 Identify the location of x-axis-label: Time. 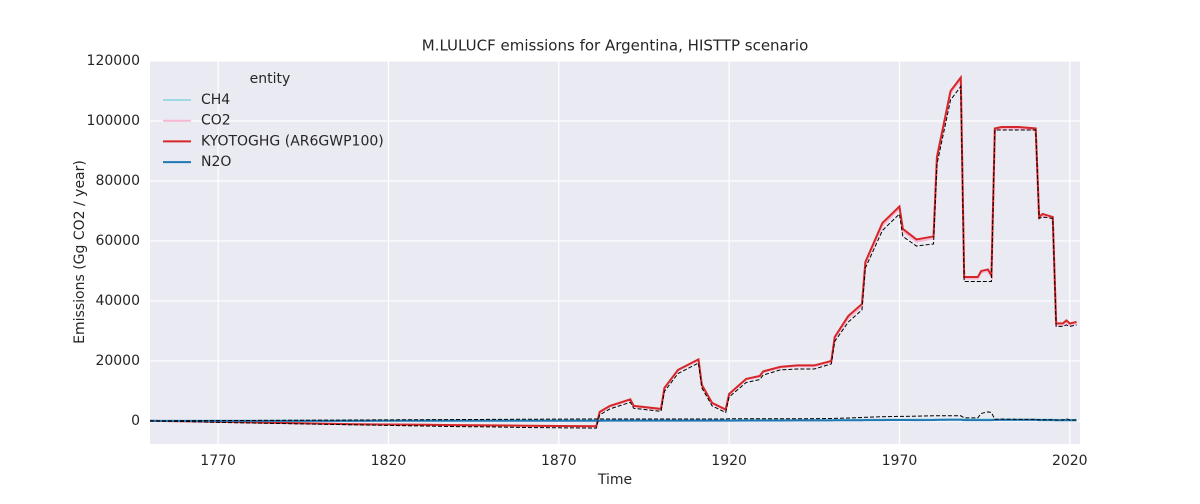
(614, 480).